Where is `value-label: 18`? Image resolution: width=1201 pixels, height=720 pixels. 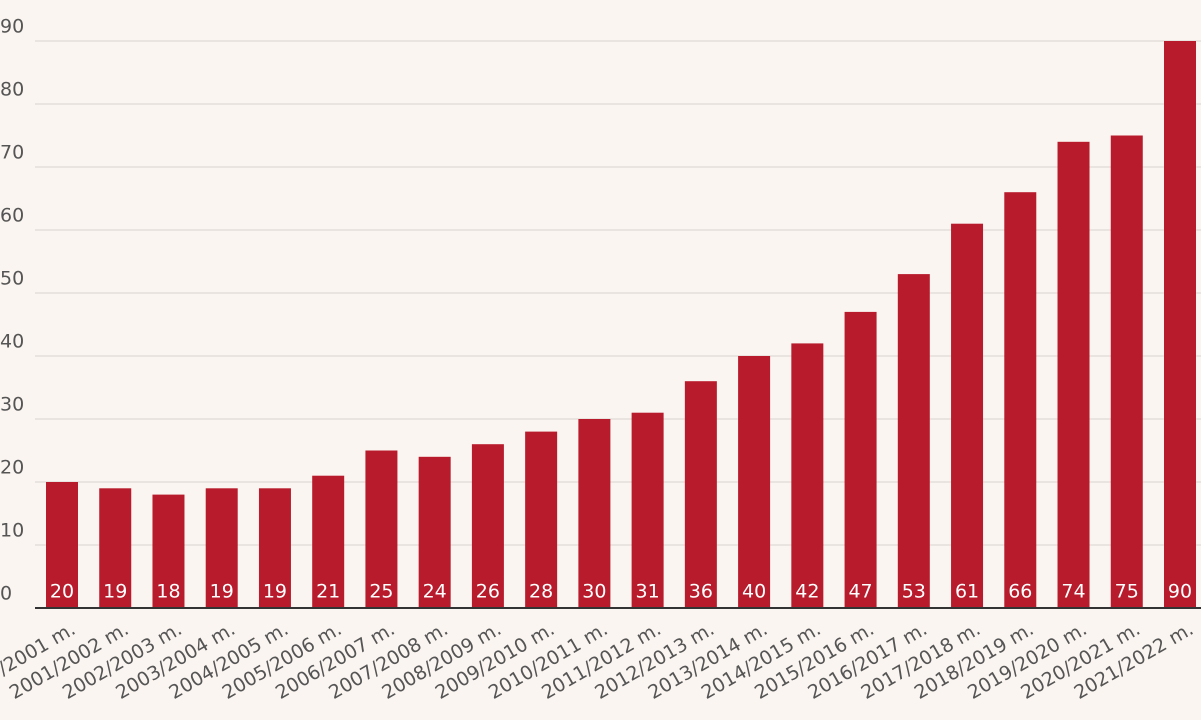
value-label: 18 is located at coordinates (168, 592).